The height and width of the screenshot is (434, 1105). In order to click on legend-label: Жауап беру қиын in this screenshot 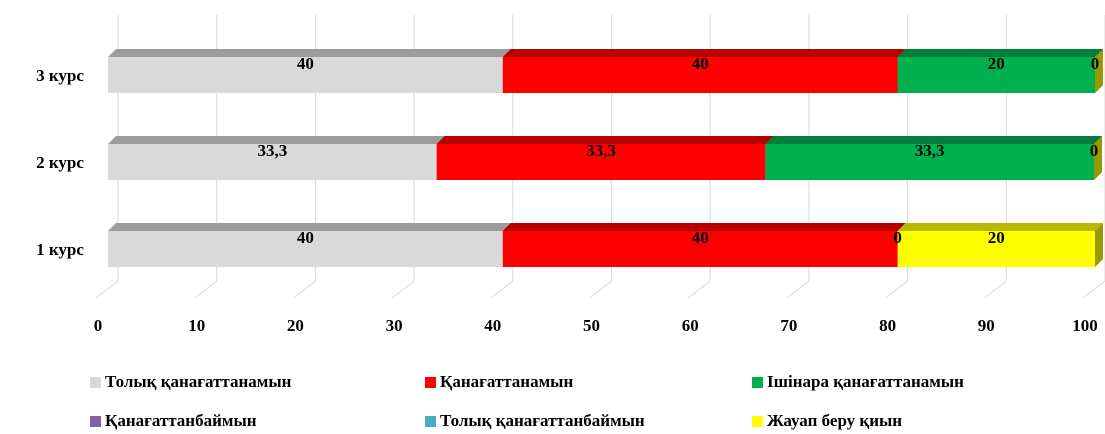, I will do `click(834, 420)`.